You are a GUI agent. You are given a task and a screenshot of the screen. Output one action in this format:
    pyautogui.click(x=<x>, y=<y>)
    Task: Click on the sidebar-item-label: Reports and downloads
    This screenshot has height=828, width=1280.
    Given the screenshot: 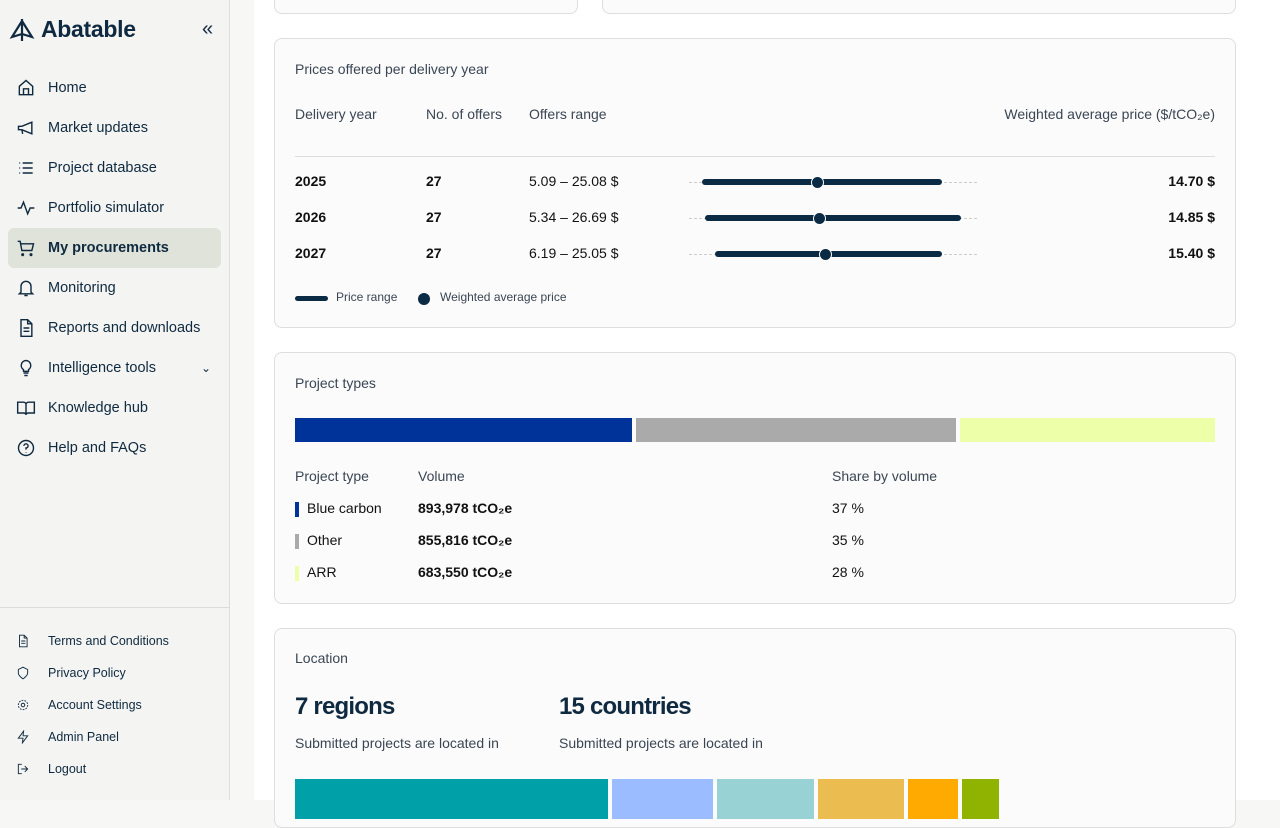 What is the action you would take?
    pyautogui.click(x=124, y=328)
    